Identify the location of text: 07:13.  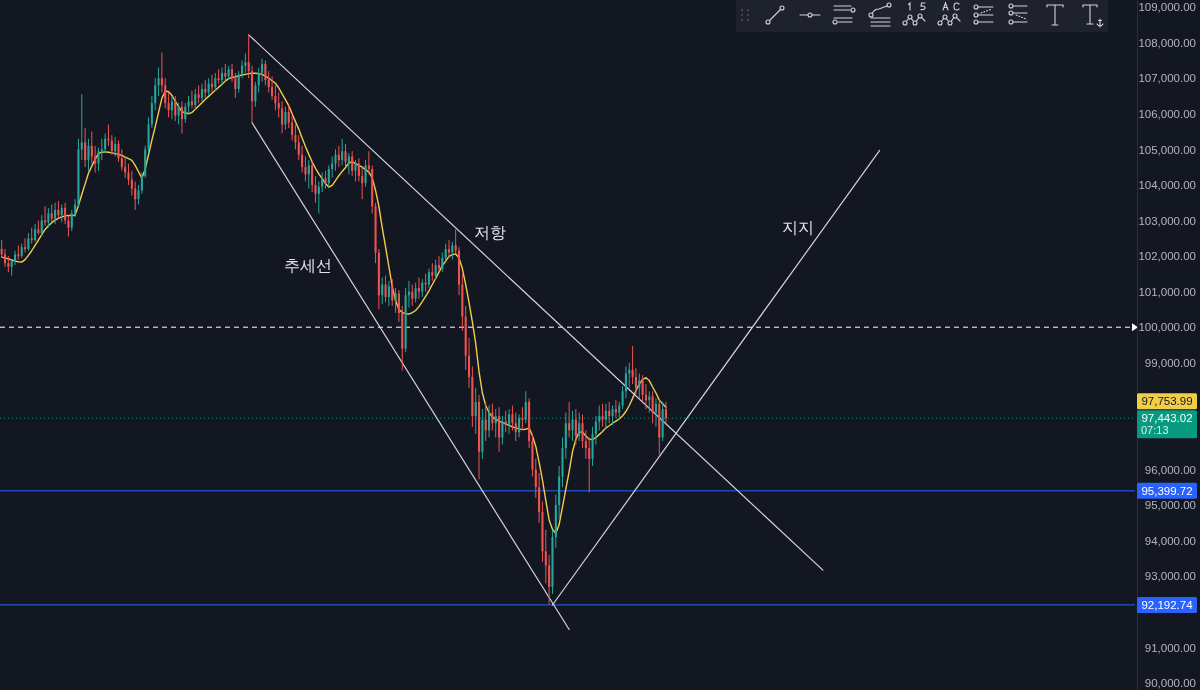
(1155, 430).